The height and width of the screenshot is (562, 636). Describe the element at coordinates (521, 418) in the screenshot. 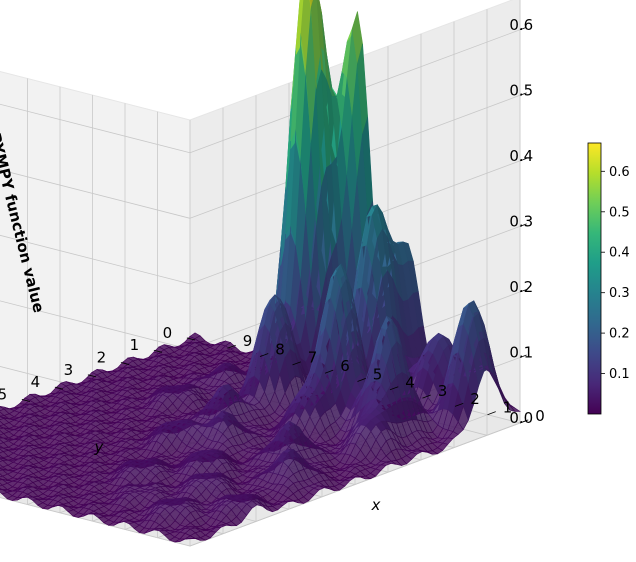

I see `z-tick-label: 0.0` at that location.